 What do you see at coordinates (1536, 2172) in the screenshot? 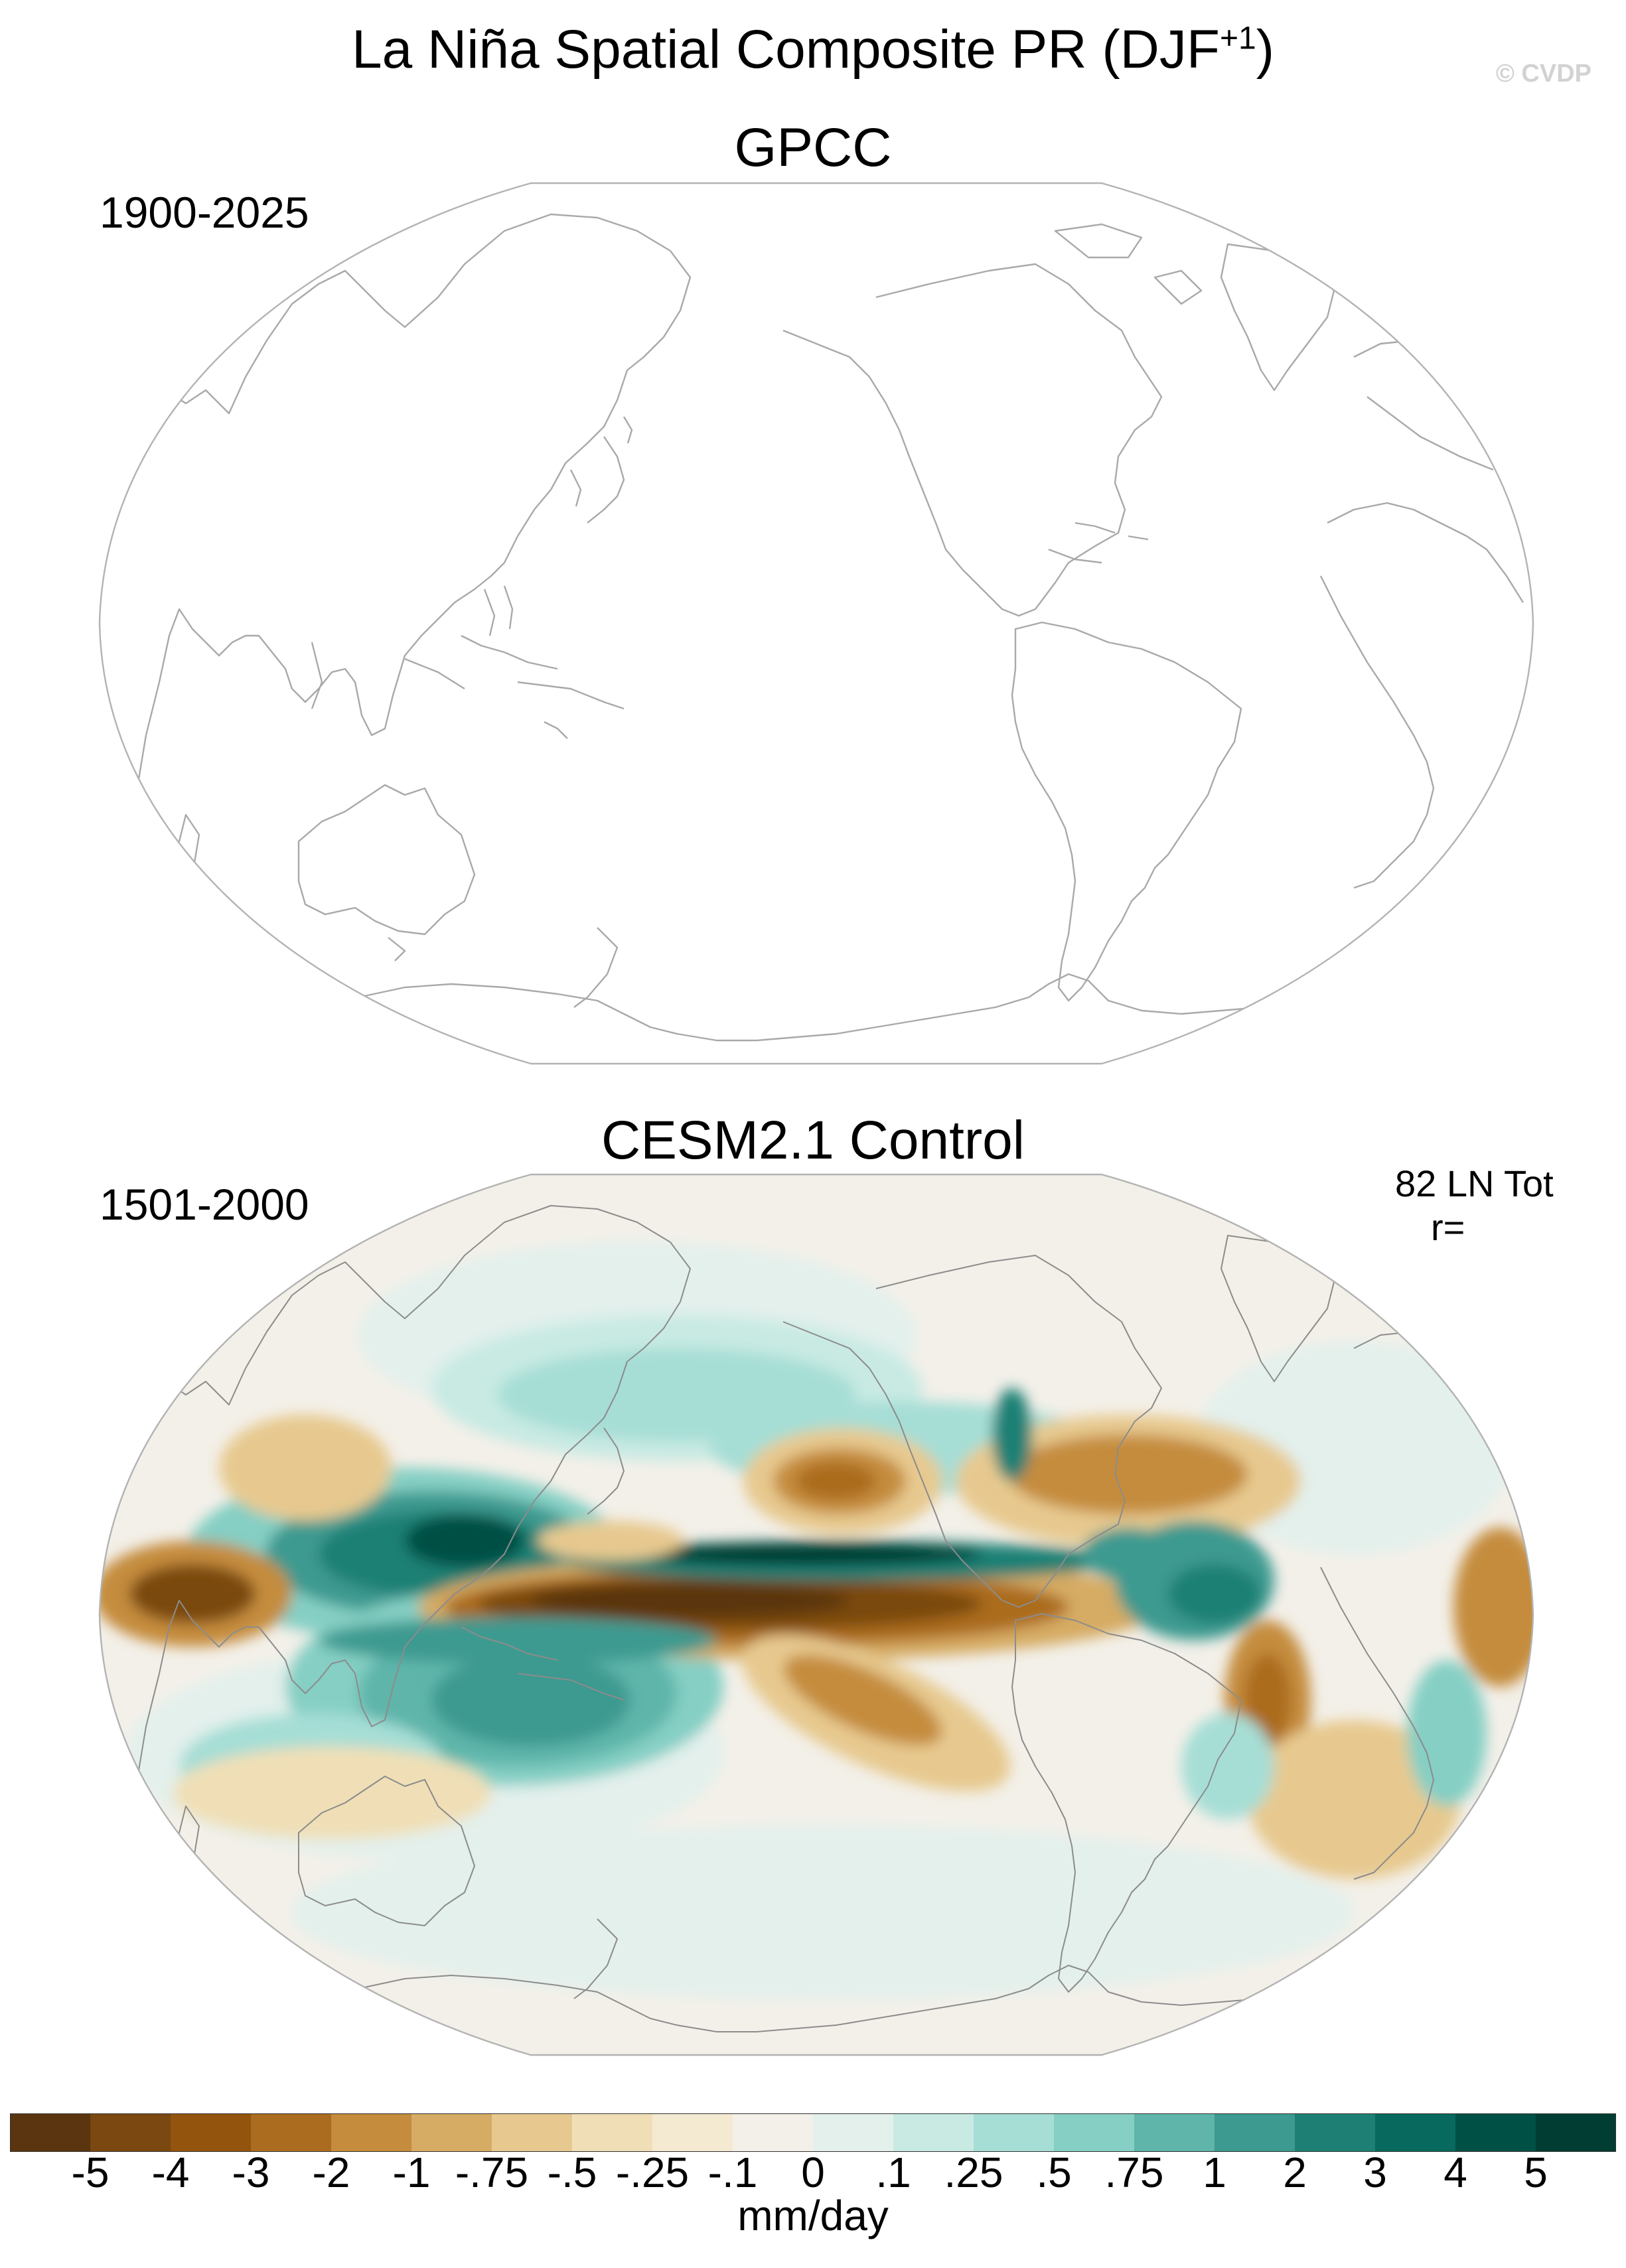
I see `colorbar-tick-label: 5` at bounding box center [1536, 2172].